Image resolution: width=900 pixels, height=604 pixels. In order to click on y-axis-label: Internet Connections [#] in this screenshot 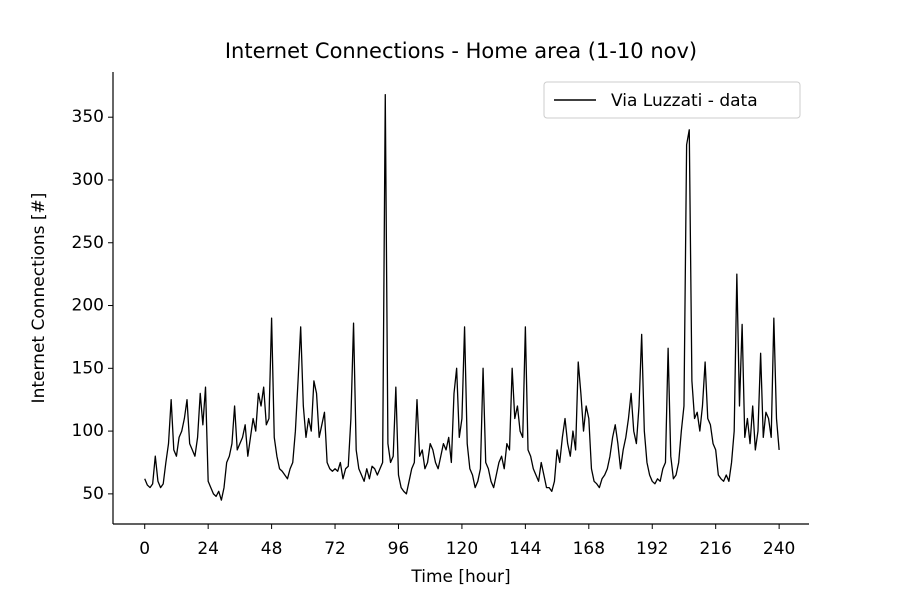, I will do `click(39, 298)`.